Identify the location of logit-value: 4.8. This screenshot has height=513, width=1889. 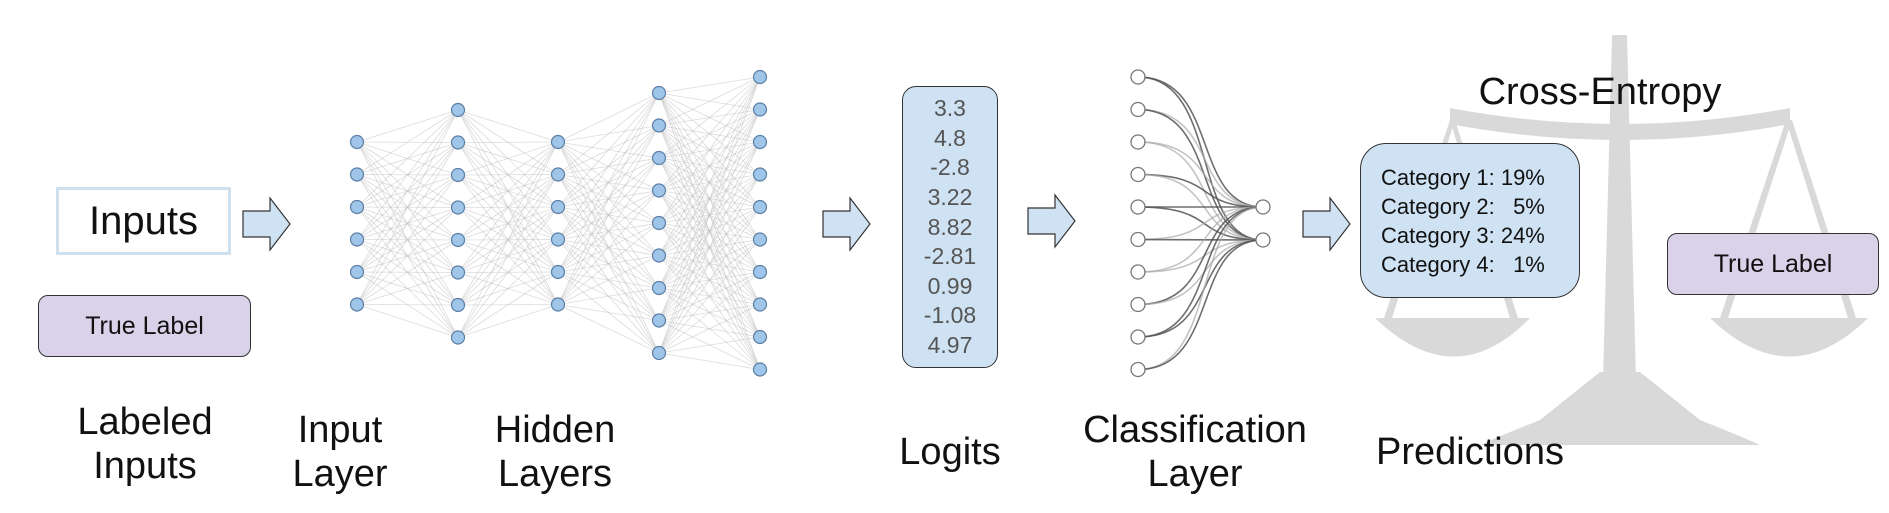
(950, 137).